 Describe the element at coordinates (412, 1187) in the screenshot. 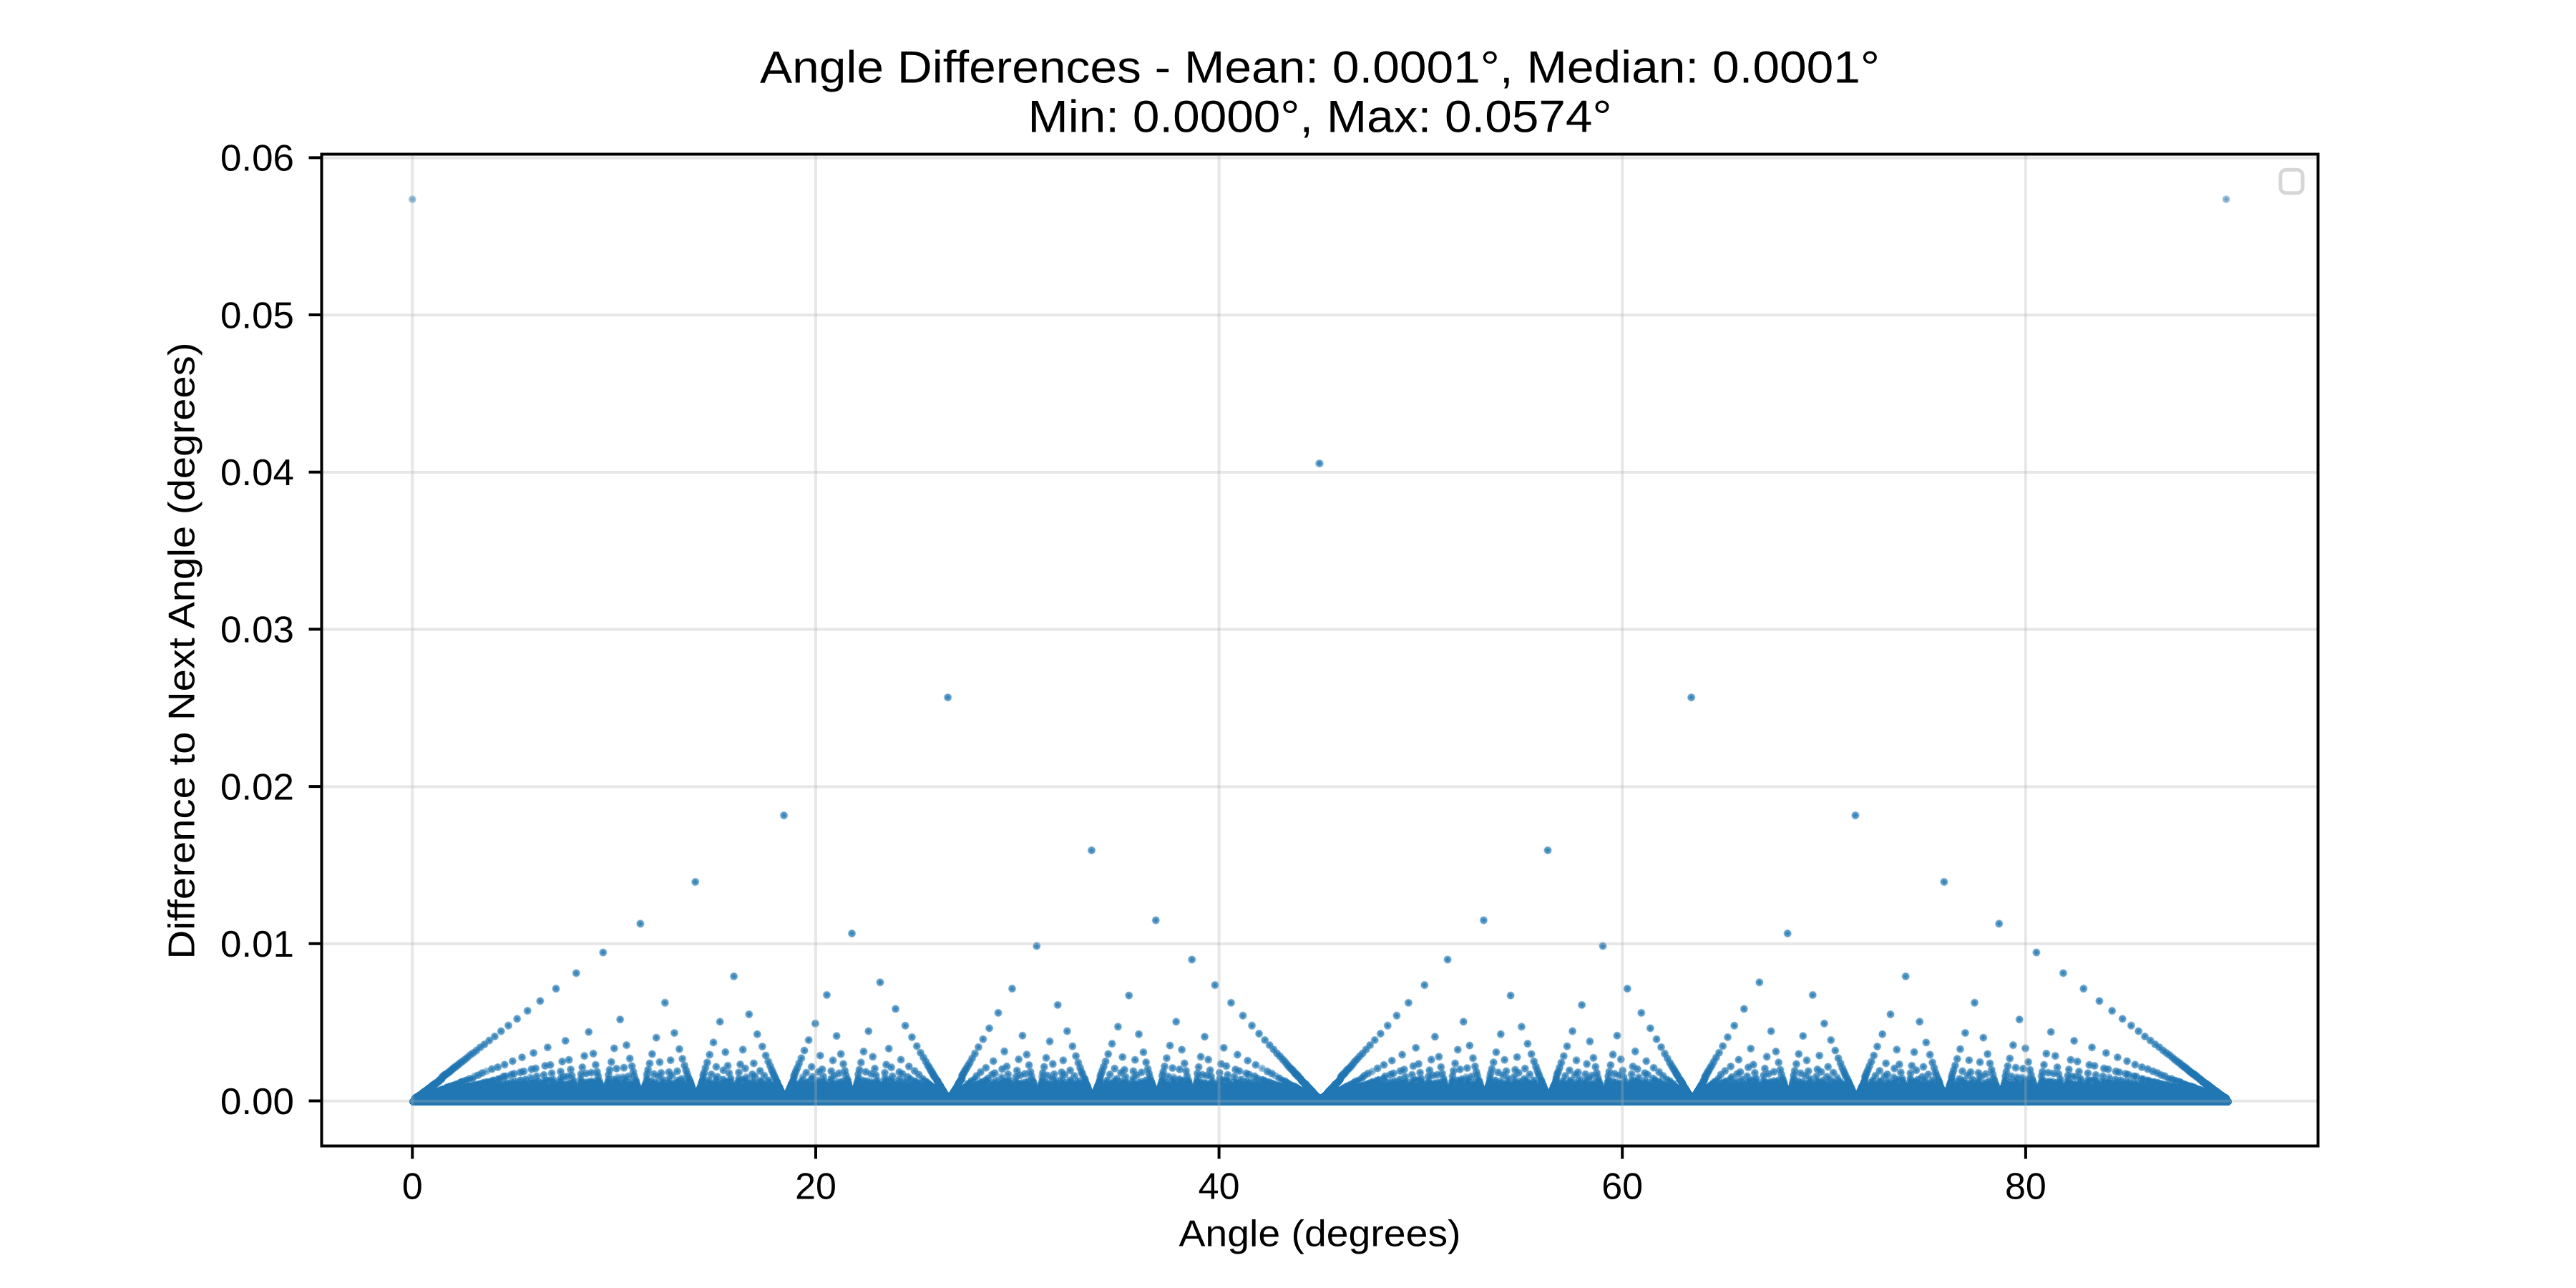

I see `svg-text: 0` at that location.